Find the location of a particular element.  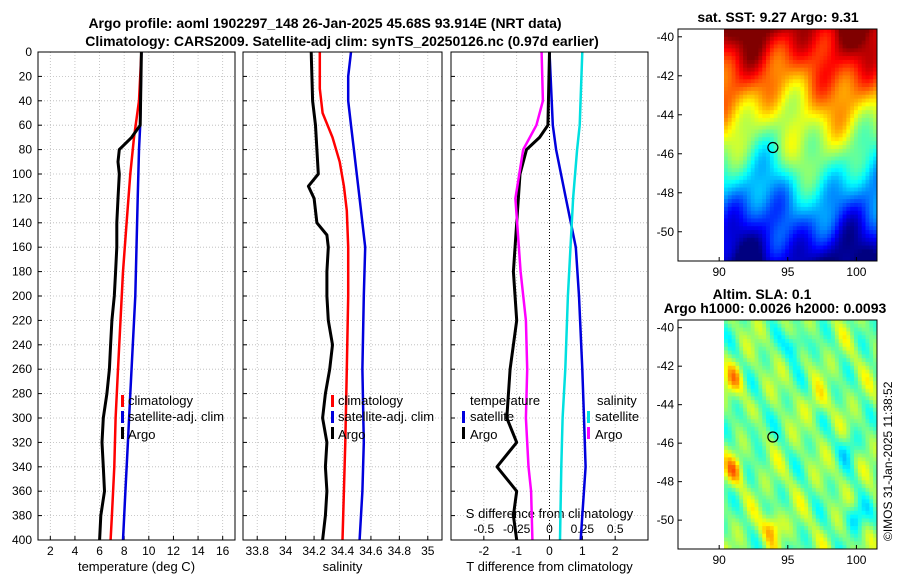

legend-swatch-s-argo is located at coordinates (588, 433).